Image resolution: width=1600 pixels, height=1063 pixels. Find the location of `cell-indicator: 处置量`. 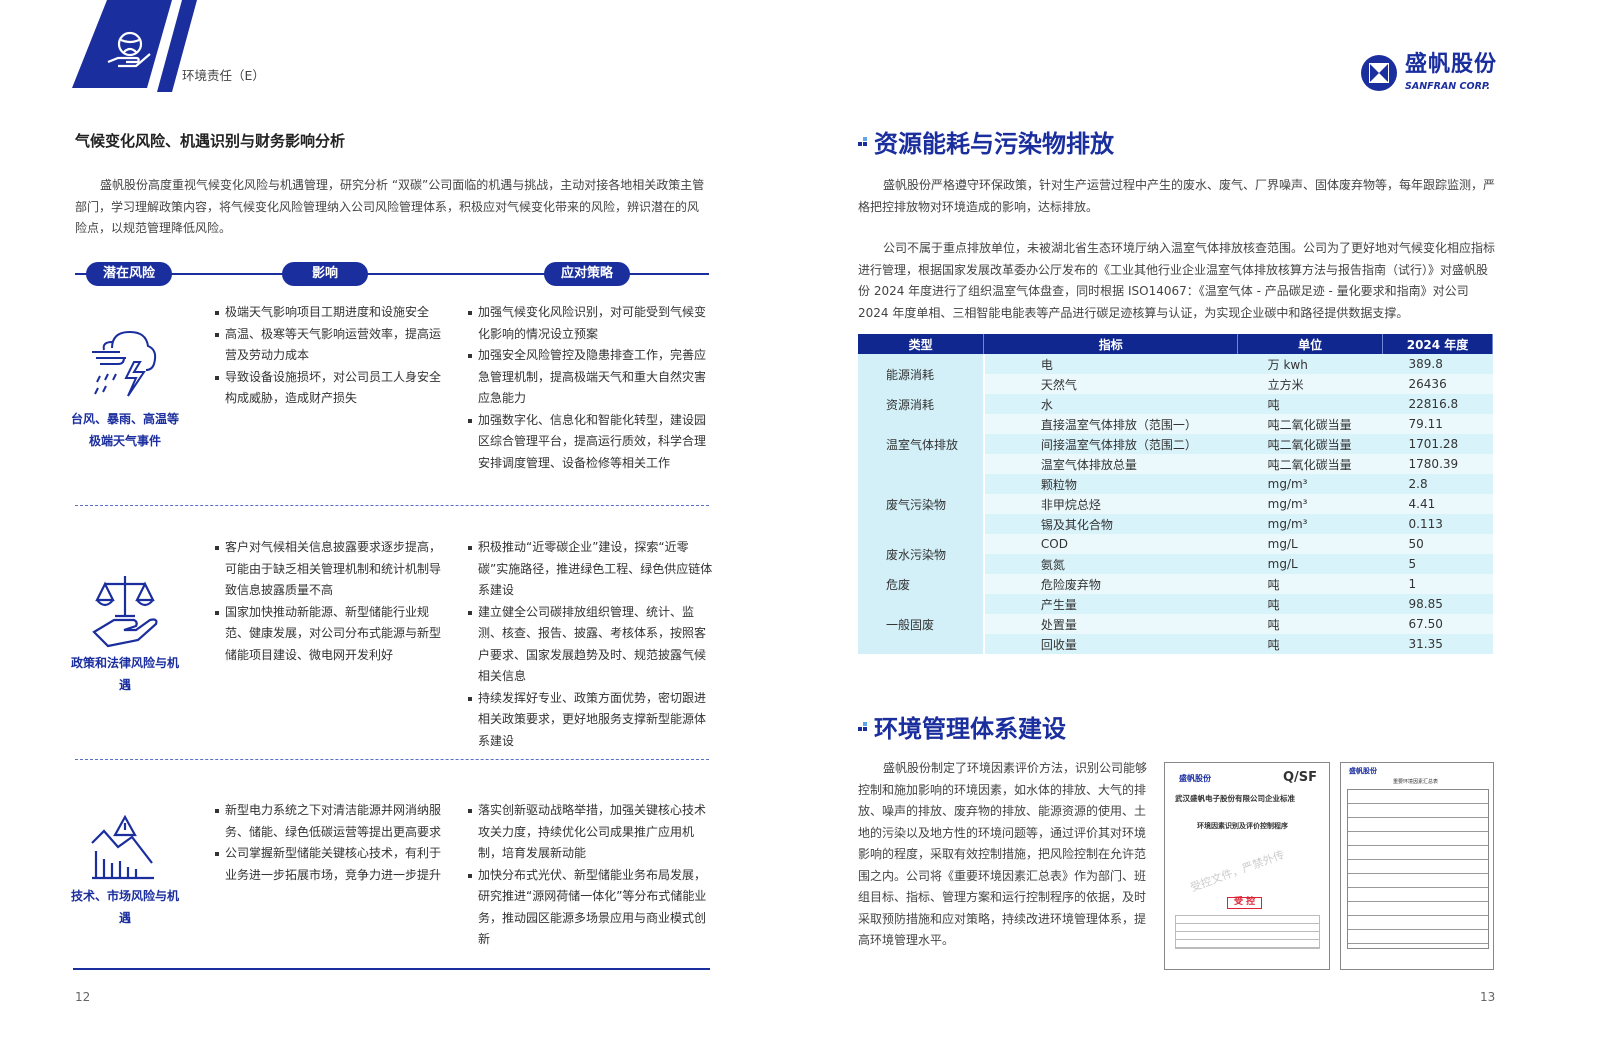

cell-indicator: 处置量 is located at coordinates (1110, 624).